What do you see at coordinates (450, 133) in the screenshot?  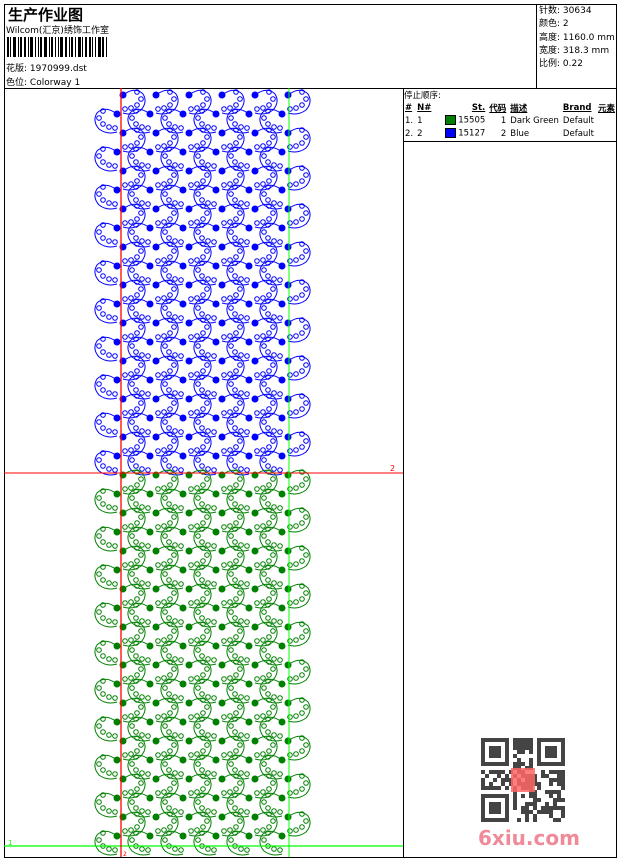 I see `color-swatch` at bounding box center [450, 133].